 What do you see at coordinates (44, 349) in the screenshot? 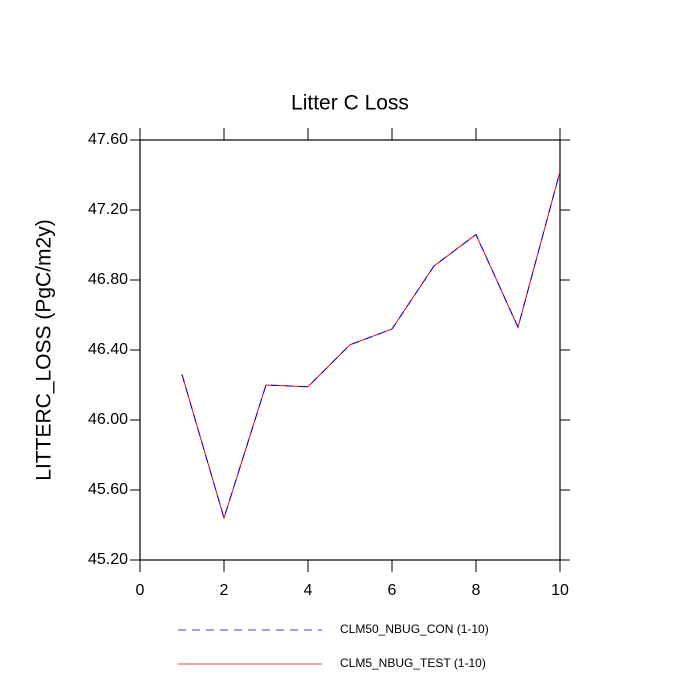
I see `y-axis-label: LITTERC_LOSS (PgC/m2y)` at bounding box center [44, 349].